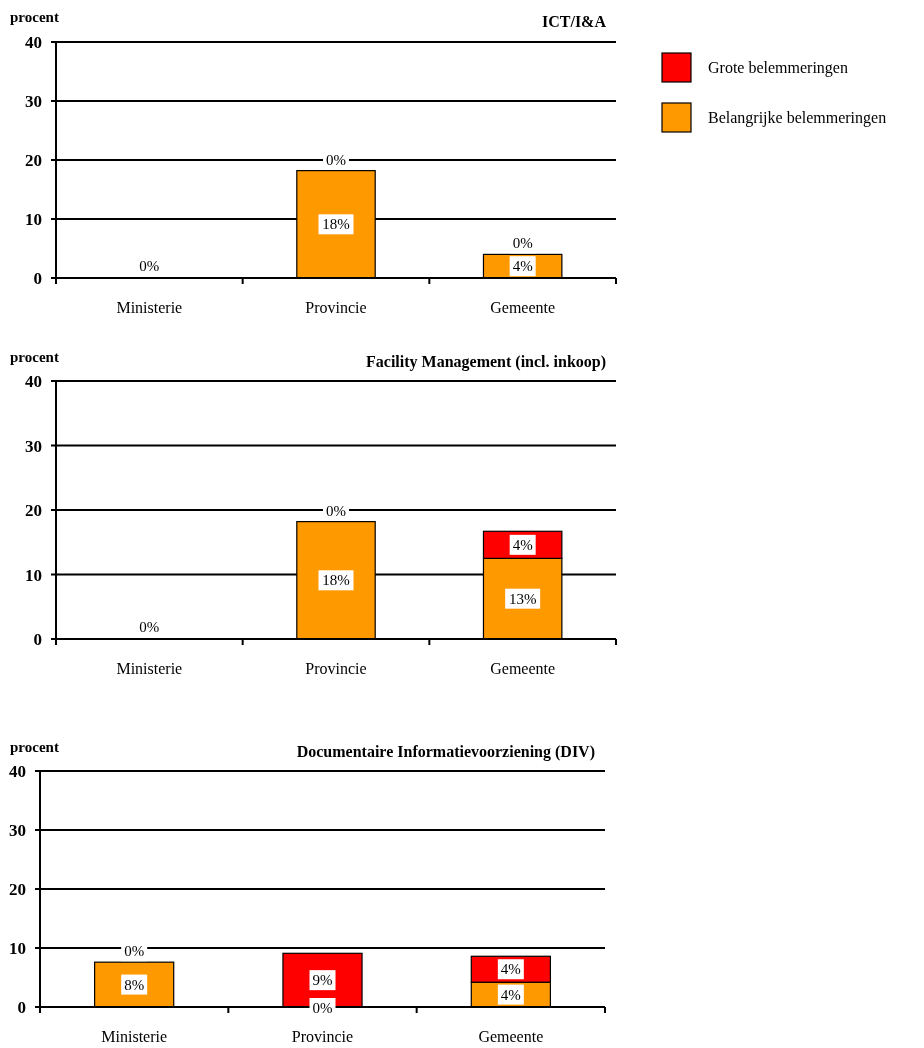 This screenshot has height=1048, width=924. I want to click on chart-title: Facility Management (incl. inkoop), so click(486, 362).